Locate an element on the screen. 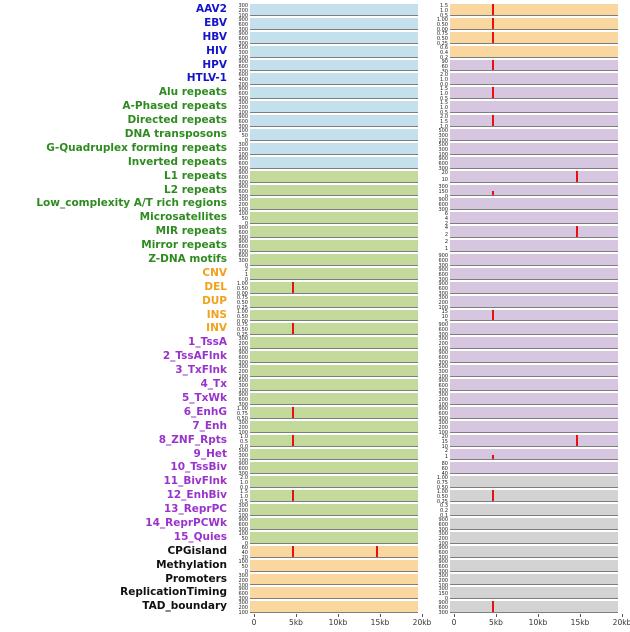  track-row: 10_TssBiv 900 600 300 80 60 40 is located at coordinates (317, 468).